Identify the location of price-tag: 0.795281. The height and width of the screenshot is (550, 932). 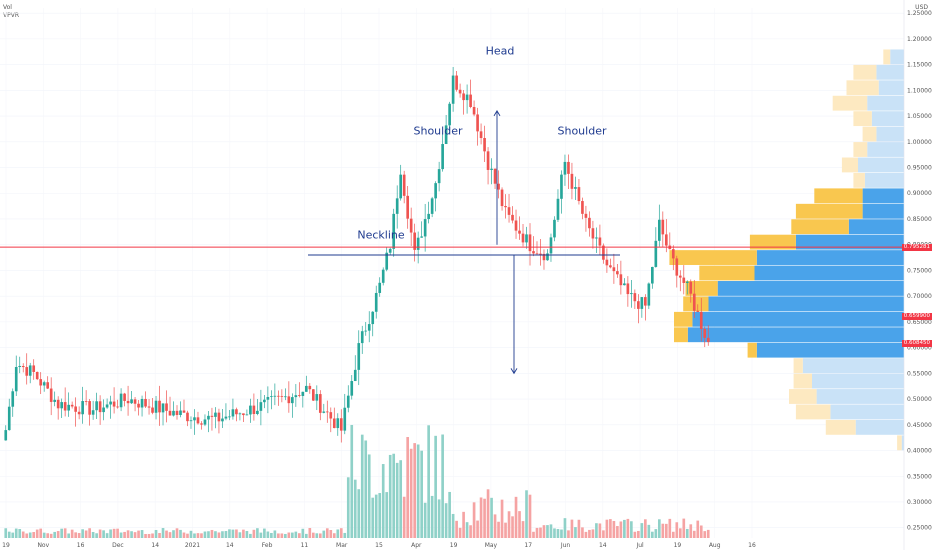
(916, 247).